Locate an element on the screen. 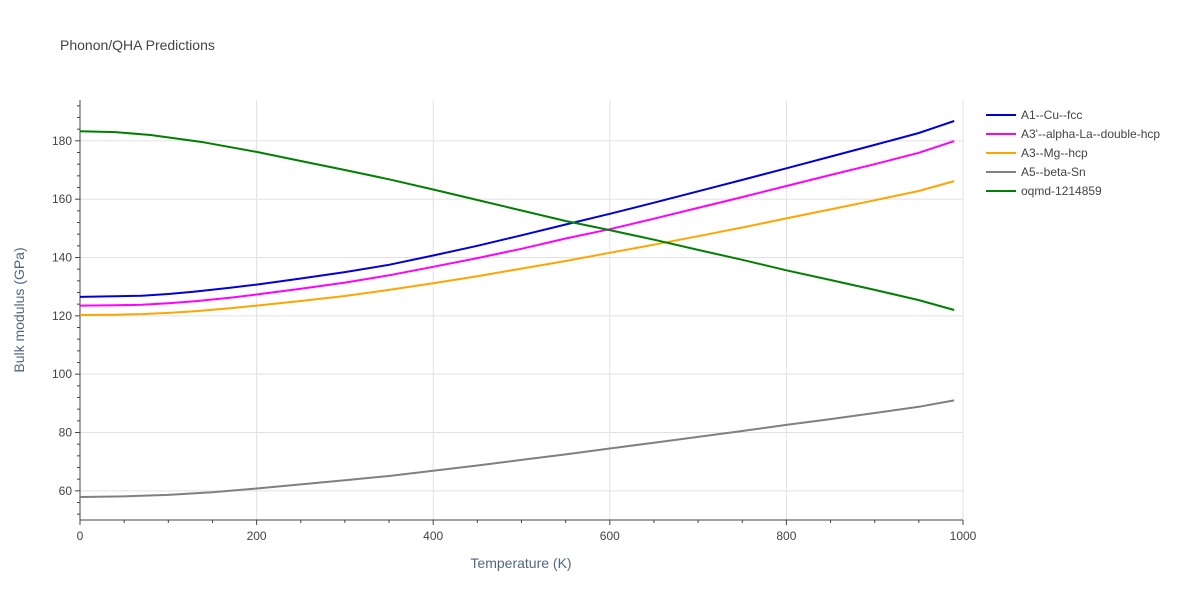 This screenshot has width=1200, height=600. y-tick-label: 100 is located at coordinates (62, 374).